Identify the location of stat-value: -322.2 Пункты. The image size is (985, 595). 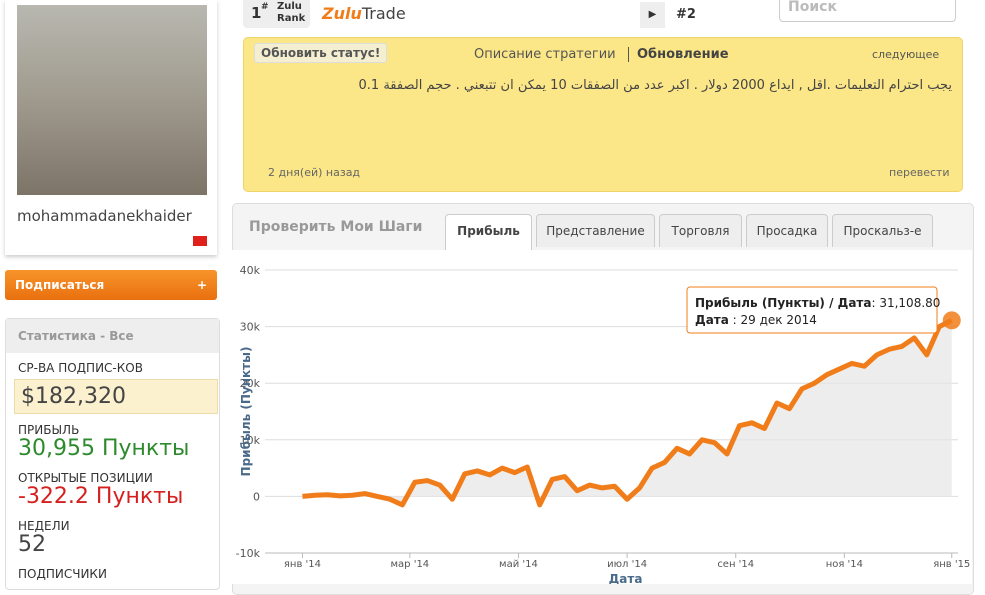
(101, 496).